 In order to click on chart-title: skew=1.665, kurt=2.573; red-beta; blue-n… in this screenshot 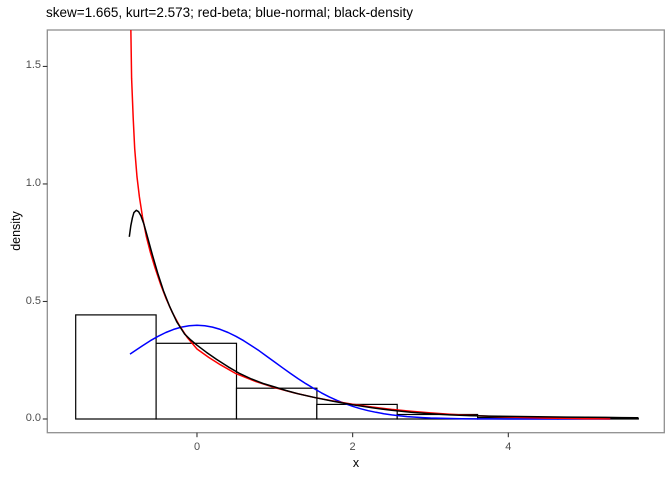, I will do `click(229, 12)`.